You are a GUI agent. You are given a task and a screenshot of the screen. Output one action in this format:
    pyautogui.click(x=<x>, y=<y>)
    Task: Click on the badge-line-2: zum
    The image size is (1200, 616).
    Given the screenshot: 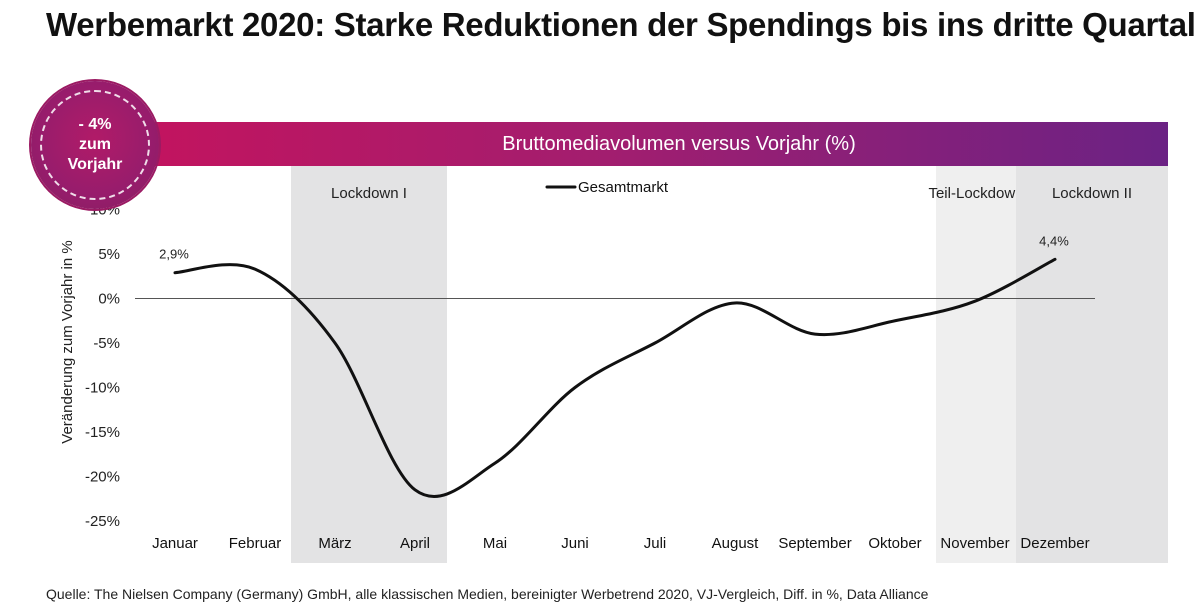 What is the action you would take?
    pyautogui.click(x=95, y=144)
    